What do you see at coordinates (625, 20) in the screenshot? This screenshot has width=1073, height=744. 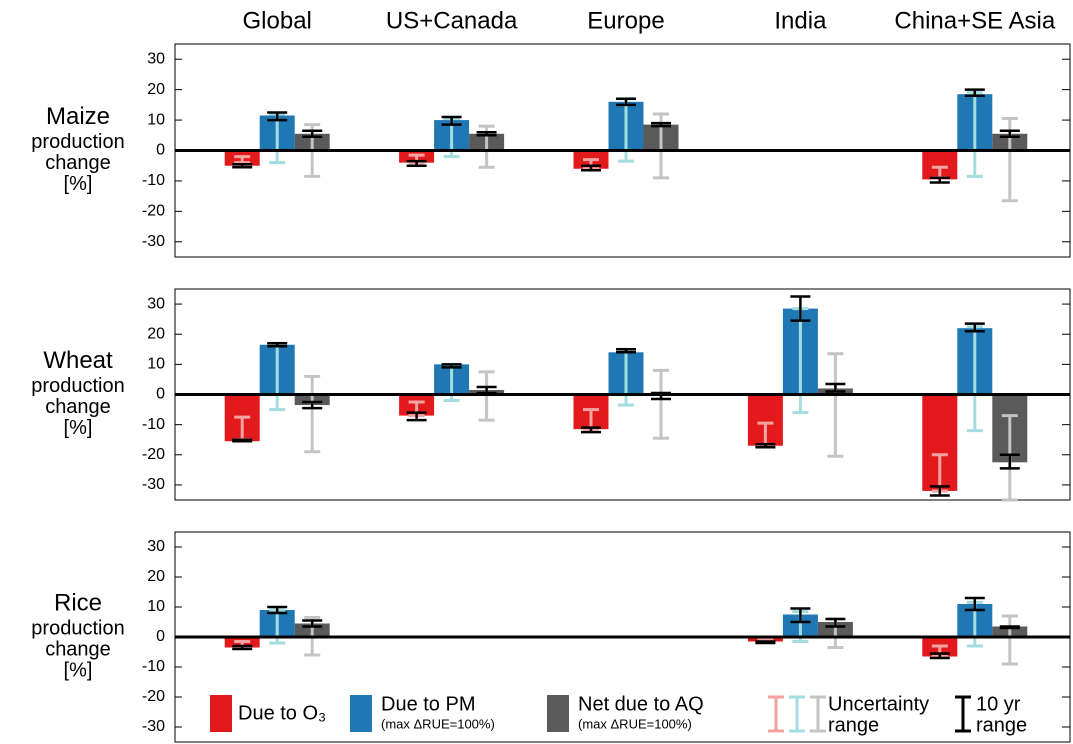 I see `column-title: Europe` at bounding box center [625, 20].